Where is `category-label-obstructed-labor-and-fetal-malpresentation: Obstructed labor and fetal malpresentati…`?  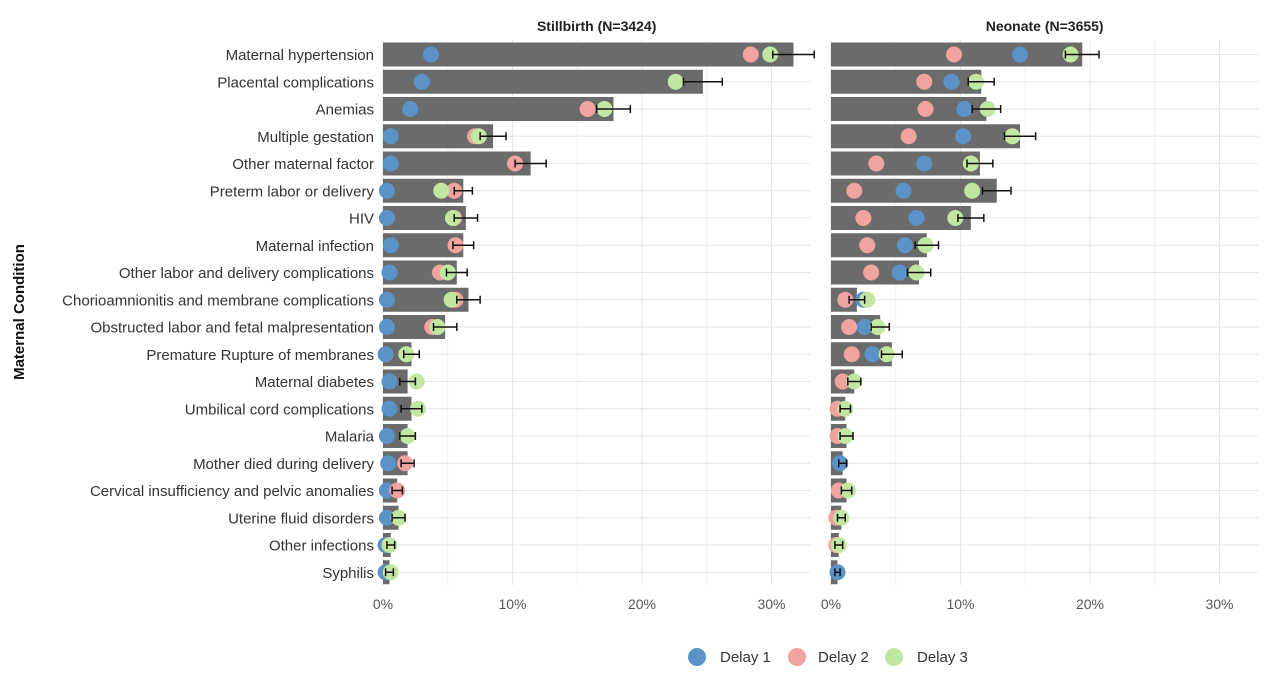
category-label-obstructed-labor-and-fetal-malpresentation: Obstructed labor and fetal malpresentati… is located at coordinates (233, 328).